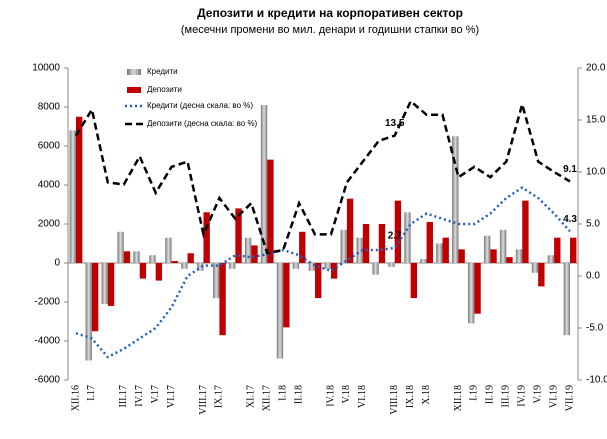 This screenshot has width=607, height=439. What do you see at coordinates (57, 263) in the screenshot?
I see `y-tick-label: 0` at bounding box center [57, 263].